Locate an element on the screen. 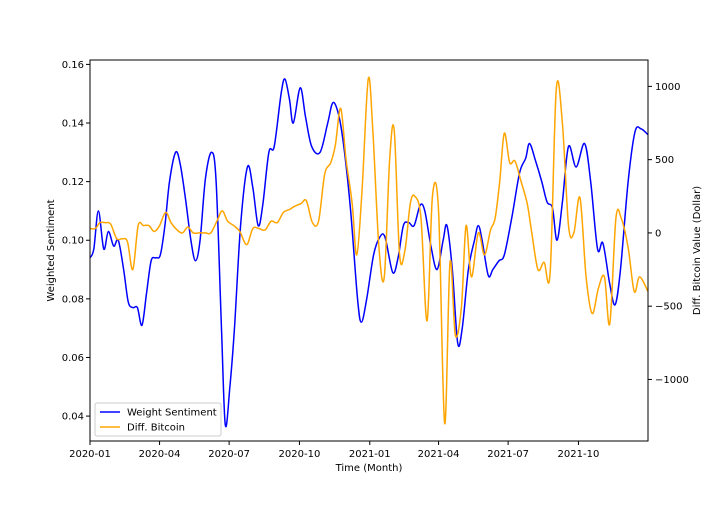 Image resolution: width=720 pixels, height=508 pixels. y-right-tick-label: 0 is located at coordinates (658, 233).